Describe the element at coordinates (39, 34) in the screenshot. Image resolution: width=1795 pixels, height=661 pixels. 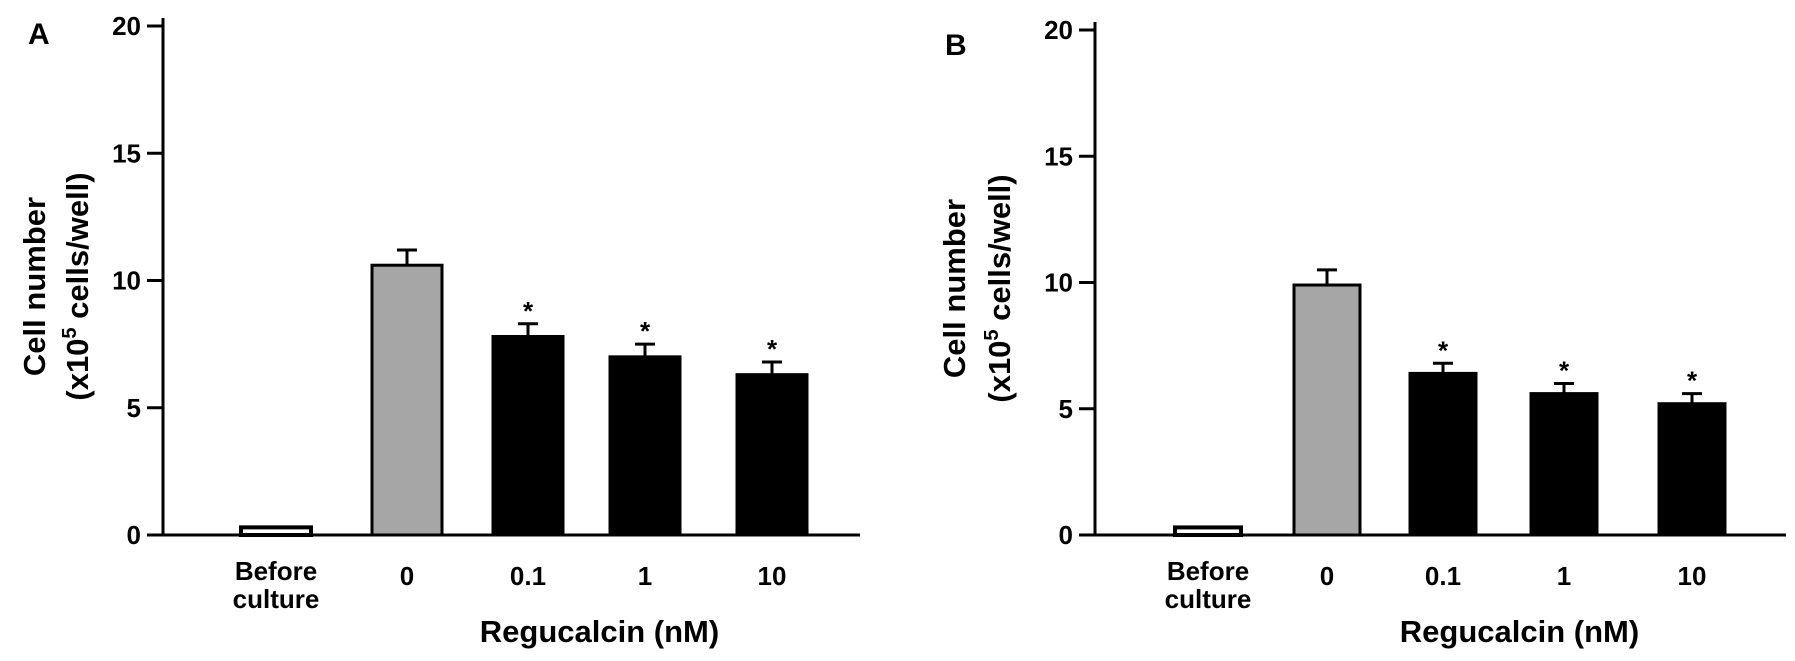
I see `panel-label: A` at that location.